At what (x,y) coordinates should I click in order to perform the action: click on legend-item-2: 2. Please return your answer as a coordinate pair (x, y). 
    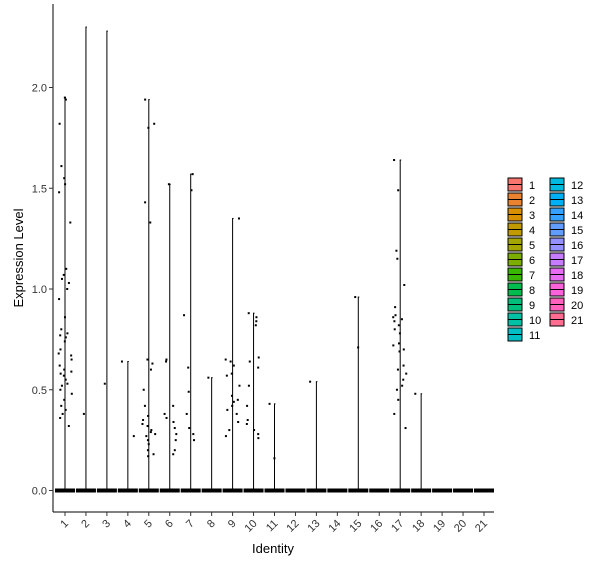
    Looking at the image, I should click on (521, 199).